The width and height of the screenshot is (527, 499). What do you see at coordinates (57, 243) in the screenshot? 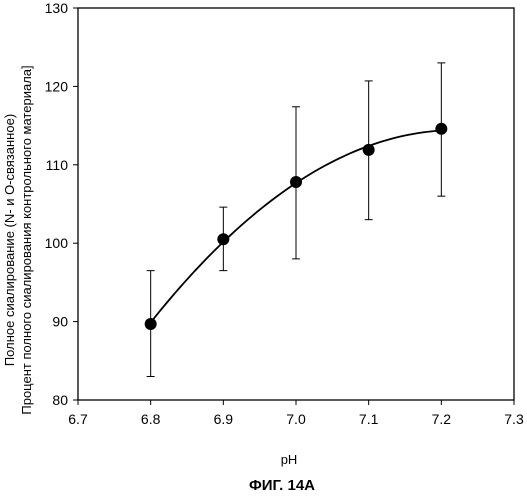
I see `y-tick-label: 100` at bounding box center [57, 243].